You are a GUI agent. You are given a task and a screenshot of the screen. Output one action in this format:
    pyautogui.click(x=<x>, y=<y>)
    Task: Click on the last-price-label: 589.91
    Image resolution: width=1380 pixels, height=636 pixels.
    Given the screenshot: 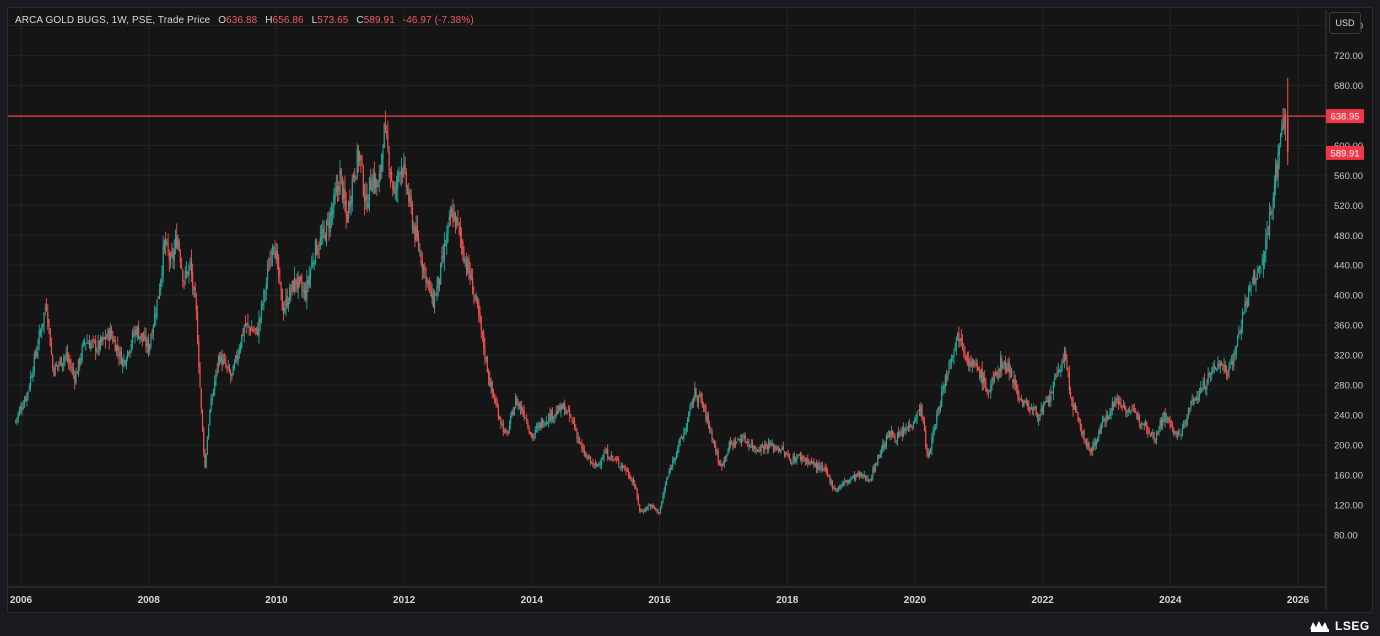 What is the action you would take?
    pyautogui.click(x=1344, y=153)
    